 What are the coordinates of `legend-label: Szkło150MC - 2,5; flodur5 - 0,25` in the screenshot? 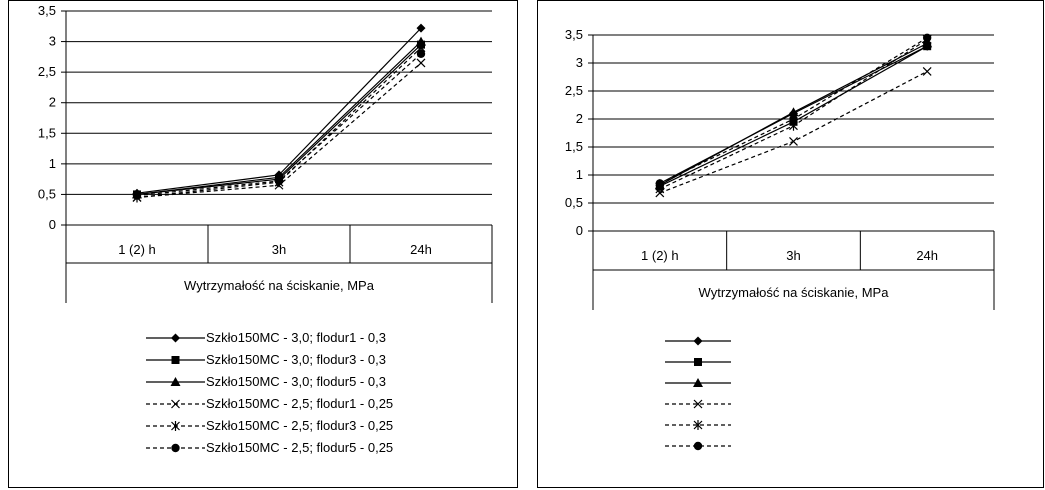 It's located at (299, 447).